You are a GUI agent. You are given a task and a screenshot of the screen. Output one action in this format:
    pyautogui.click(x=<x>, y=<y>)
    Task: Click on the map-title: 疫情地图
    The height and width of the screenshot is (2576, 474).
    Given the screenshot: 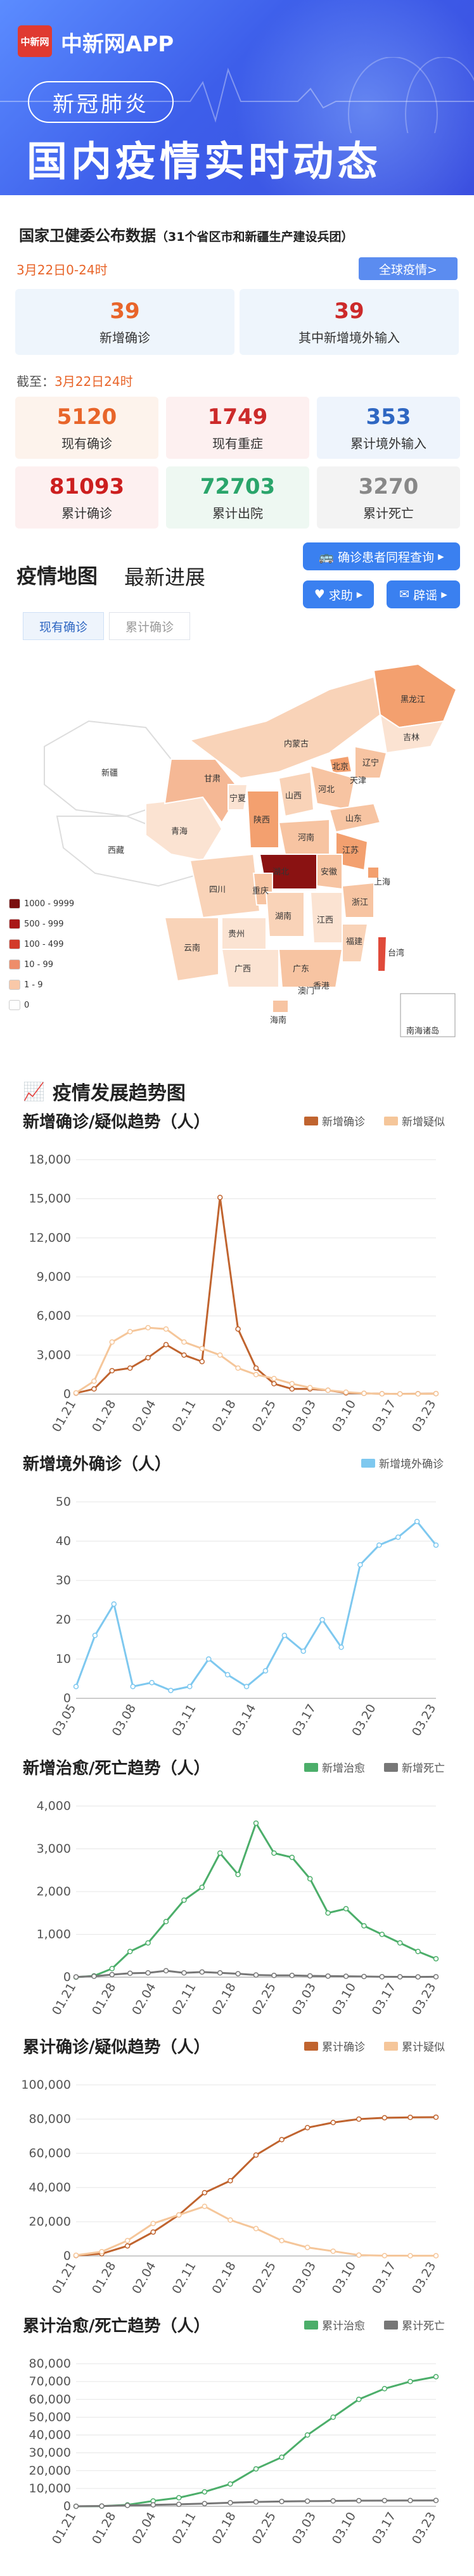 What is the action you would take?
    pyautogui.click(x=57, y=576)
    